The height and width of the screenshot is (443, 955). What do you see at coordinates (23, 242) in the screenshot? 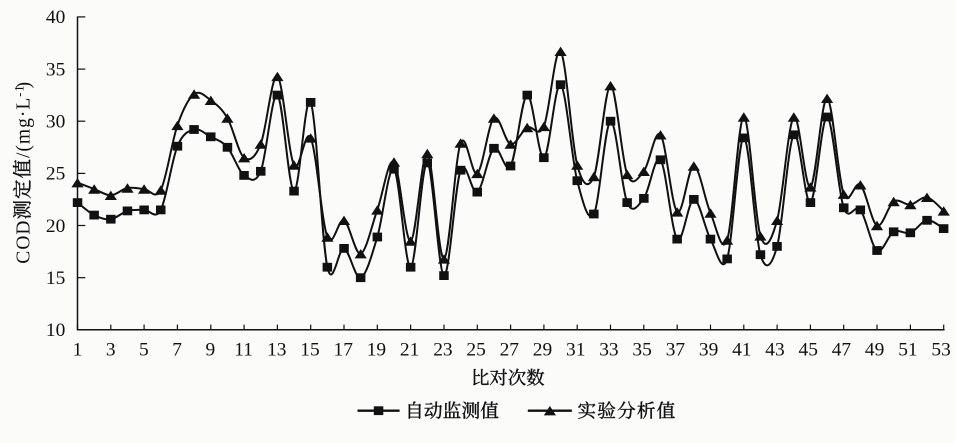
I see `svg-text: COD` at bounding box center [23, 242].